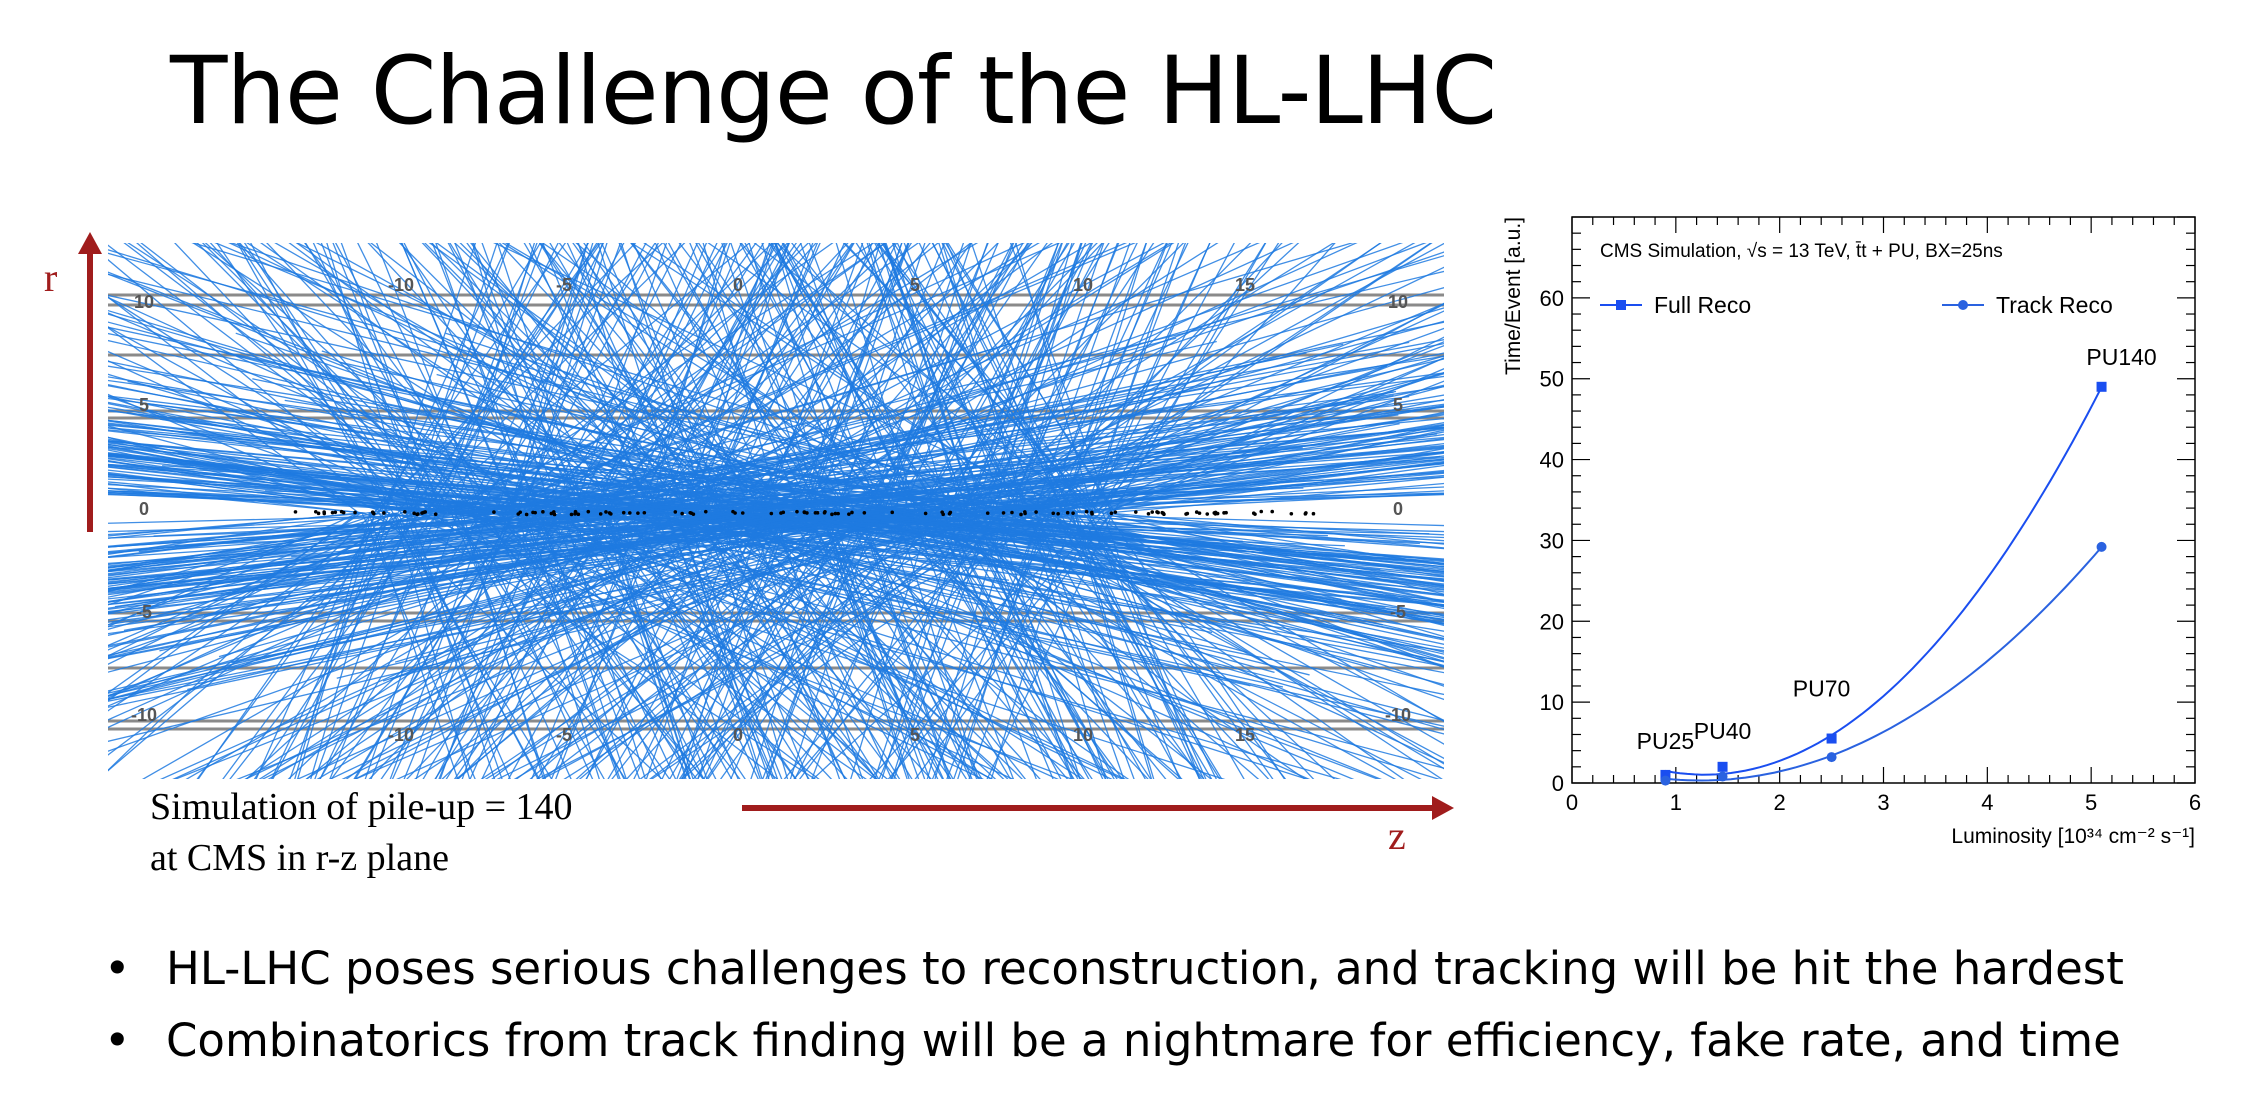 The height and width of the screenshot is (1098, 2266). Describe the element at coordinates (1665, 774) in the screenshot. I see `full-reco-point` at that location.